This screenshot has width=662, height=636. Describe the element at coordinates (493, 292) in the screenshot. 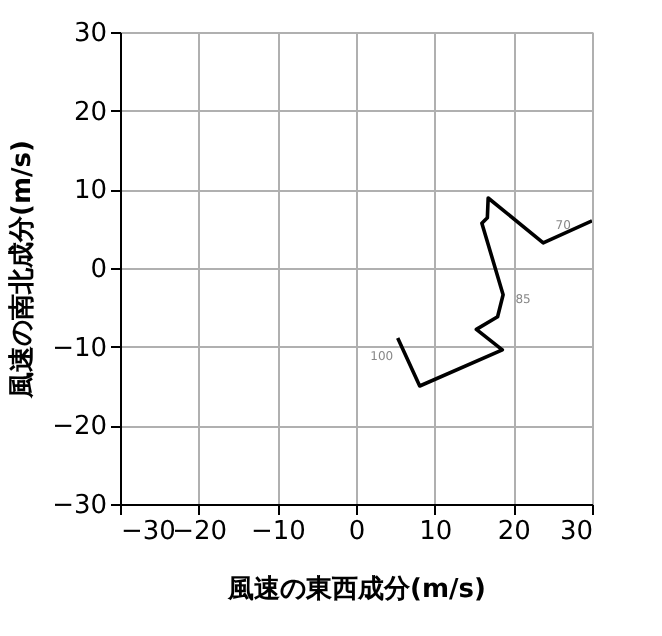

I see `line-series` at that location.